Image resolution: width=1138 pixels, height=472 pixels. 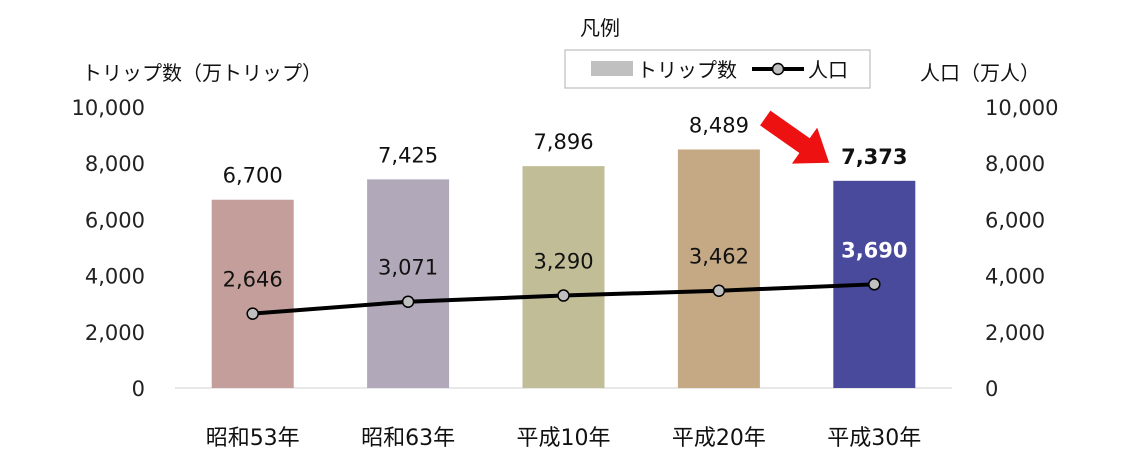 I want to click on y-right-tick-label: 0, so click(x=991, y=389).